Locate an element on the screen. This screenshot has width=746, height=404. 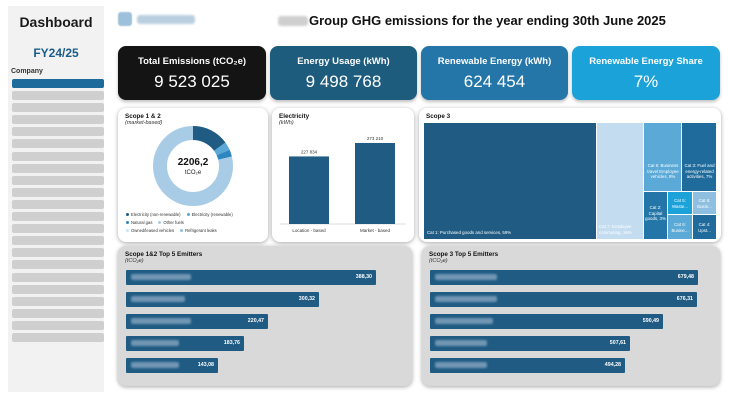
donut-center-value: 2206,2 is located at coordinates (193, 162).